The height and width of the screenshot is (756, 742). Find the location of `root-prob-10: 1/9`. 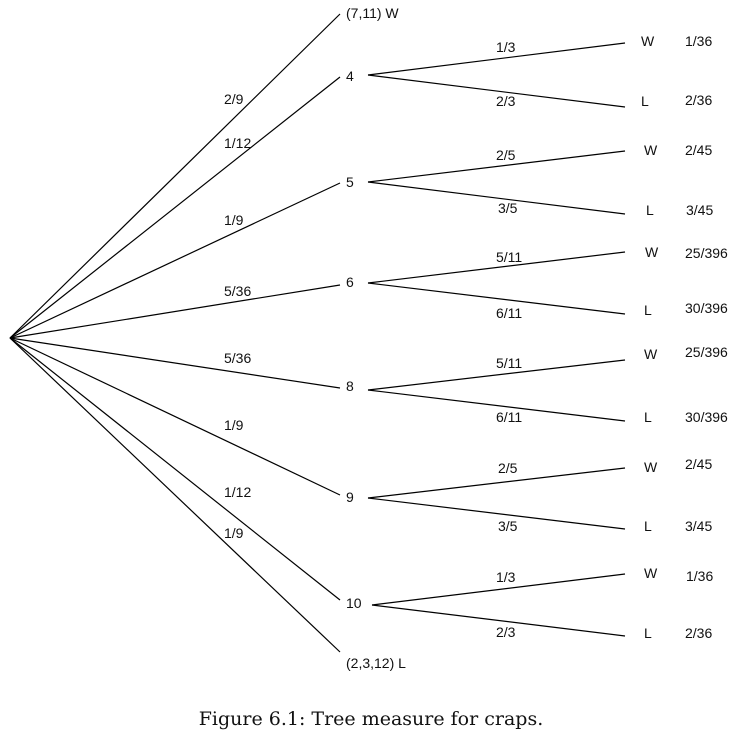

root-prob-10: 1/9 is located at coordinates (234, 425).